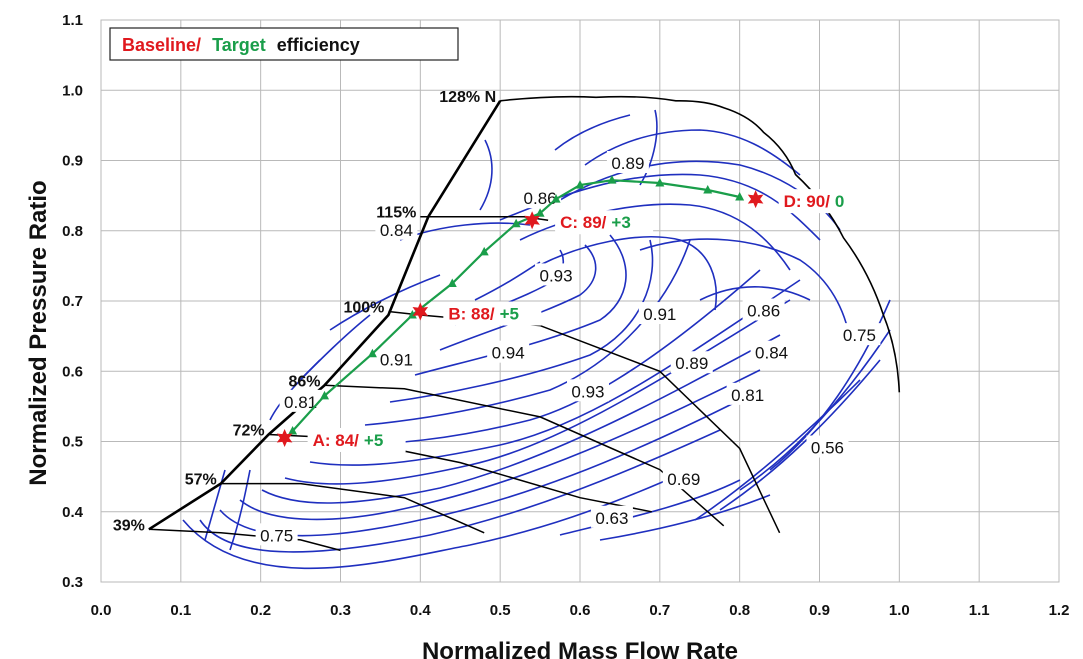 This screenshot has width=1083, height=659. What do you see at coordinates (129, 525) in the screenshot?
I see `speed-line-label: 39%` at bounding box center [129, 525].